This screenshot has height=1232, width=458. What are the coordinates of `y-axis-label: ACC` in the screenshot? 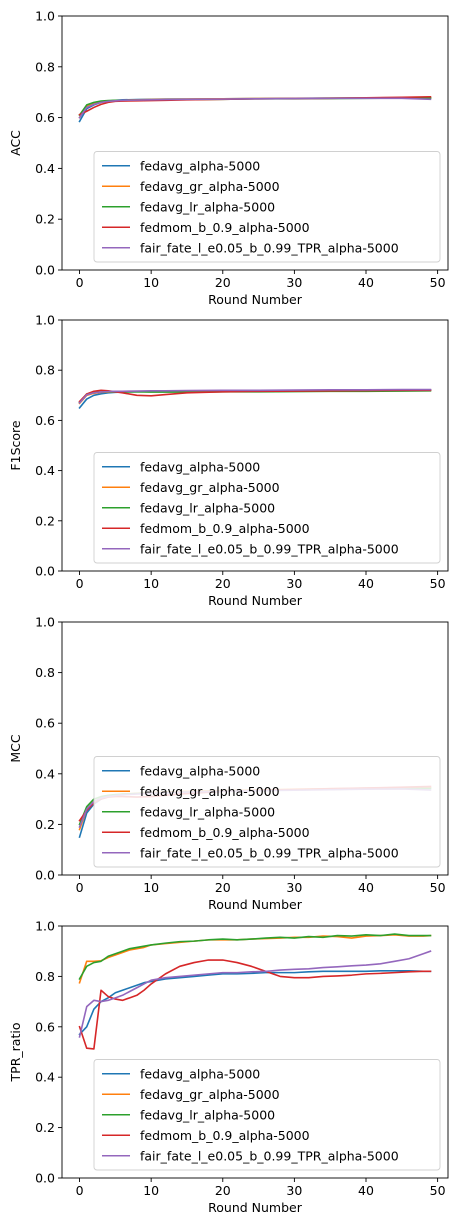 It's located at (15, 143).